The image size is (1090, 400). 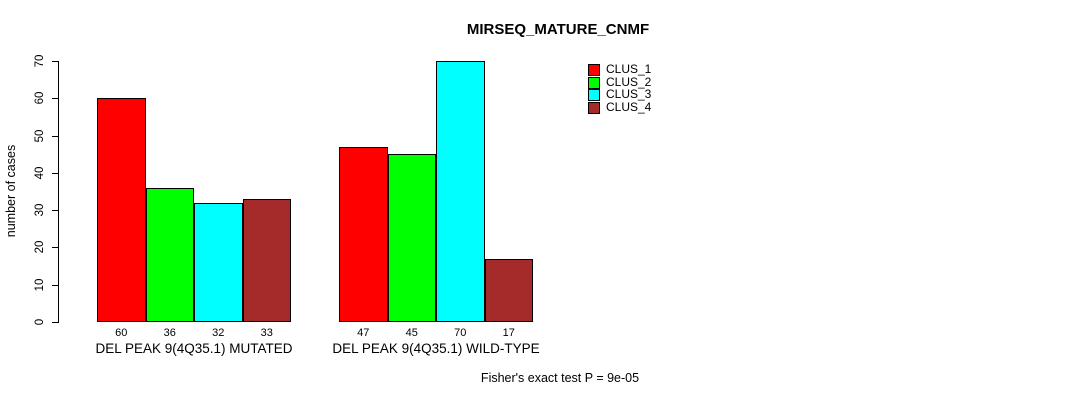 What do you see at coordinates (436, 348) in the screenshot?
I see `category-label: DEL PEAK 9(4Q35.1) WILD-TYPE` at bounding box center [436, 348].